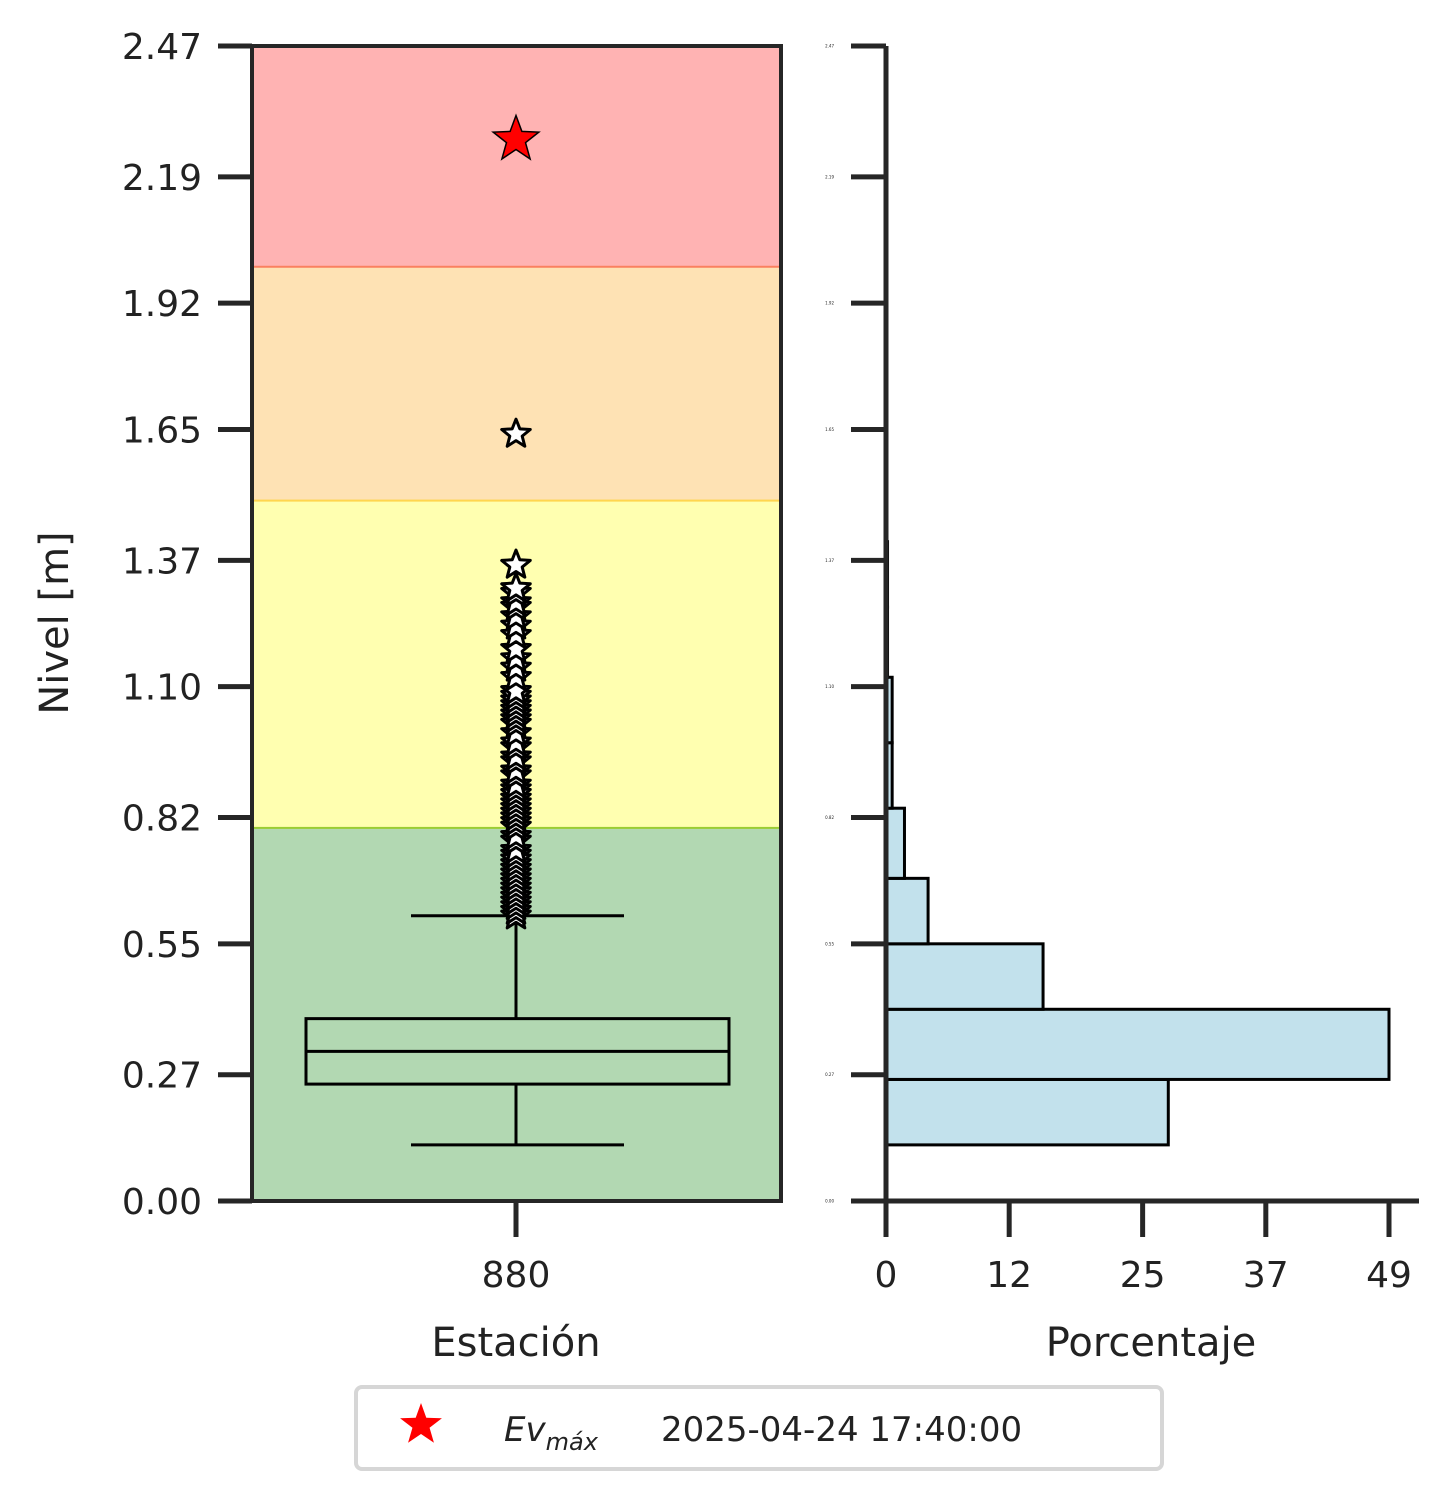 This screenshot has width=1449, height=1499. I want to click on right-x-tick-label: 49, so click(1389, 1275).